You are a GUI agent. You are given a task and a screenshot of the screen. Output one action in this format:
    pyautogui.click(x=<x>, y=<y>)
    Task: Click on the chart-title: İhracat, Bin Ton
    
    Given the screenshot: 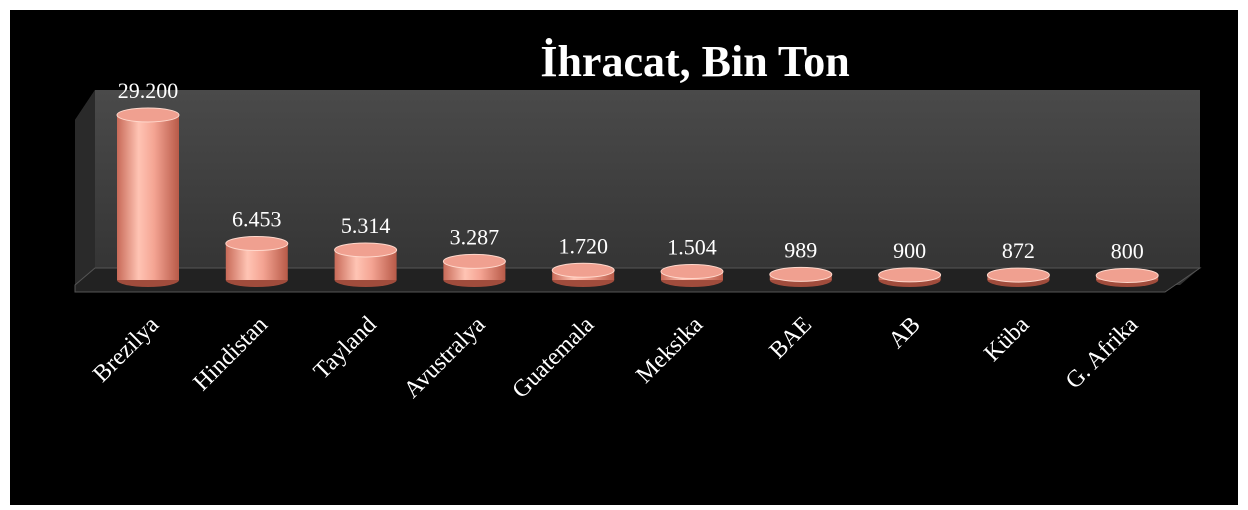 What is the action you would take?
    pyautogui.click(x=694, y=61)
    